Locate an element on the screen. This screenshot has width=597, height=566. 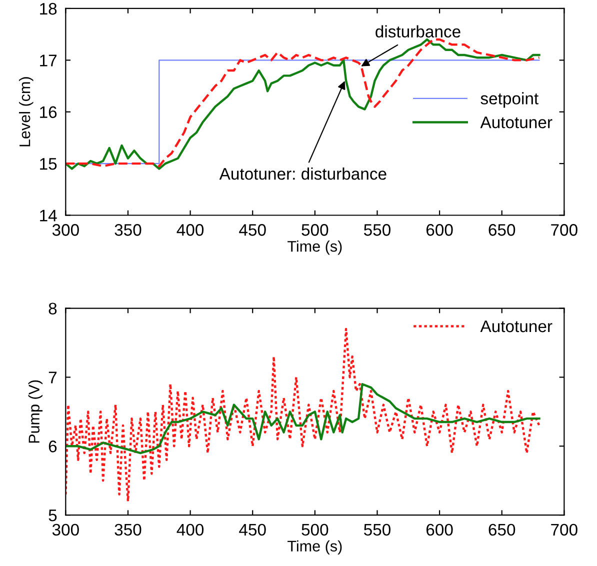
line-series is located at coordinates (303, 418).